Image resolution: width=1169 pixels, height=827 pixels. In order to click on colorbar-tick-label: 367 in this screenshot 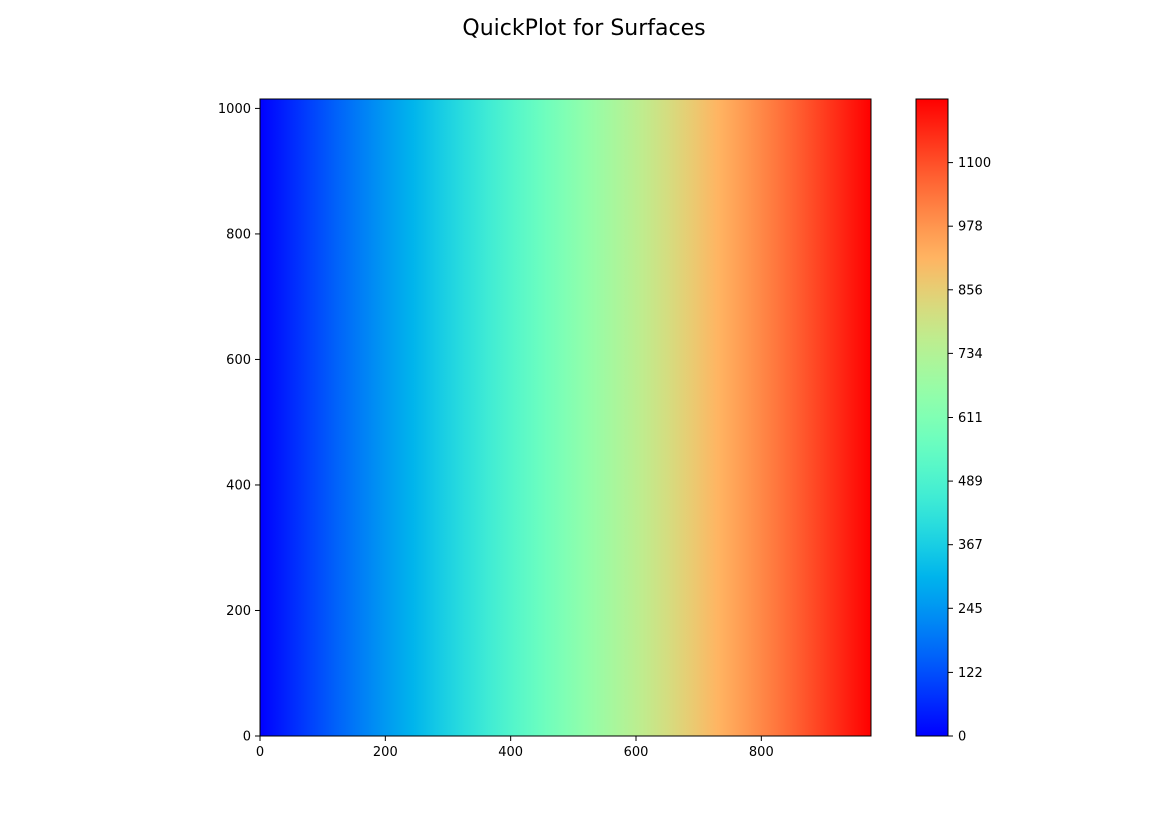, I will do `click(970, 545)`.